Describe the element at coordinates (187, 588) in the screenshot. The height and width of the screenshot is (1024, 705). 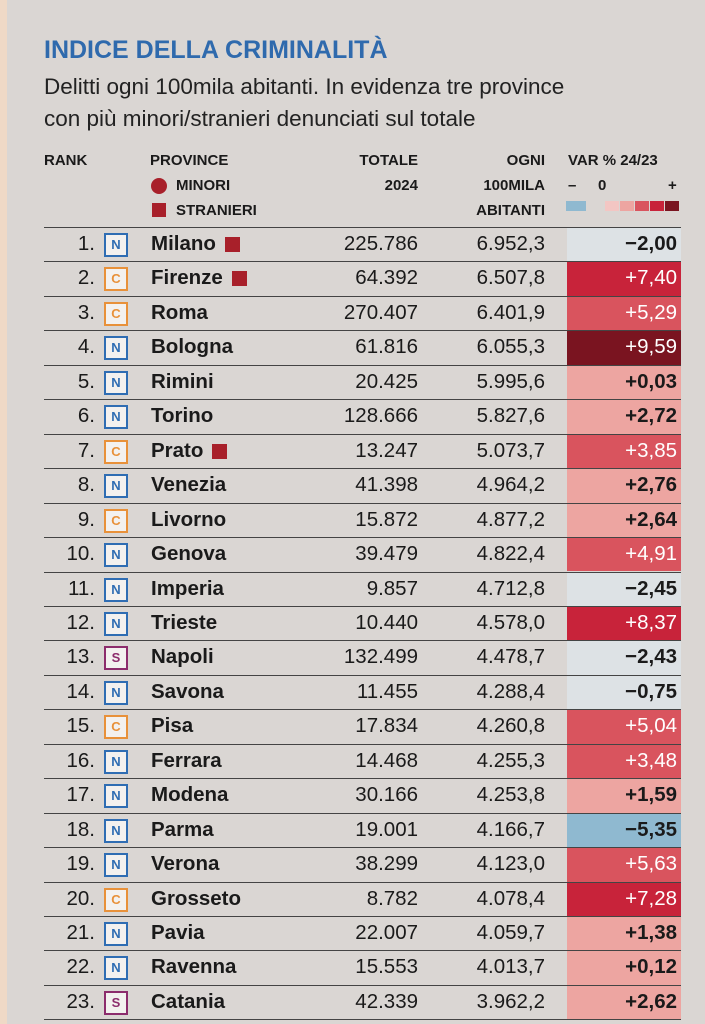
I see `province: Imperia` at that location.